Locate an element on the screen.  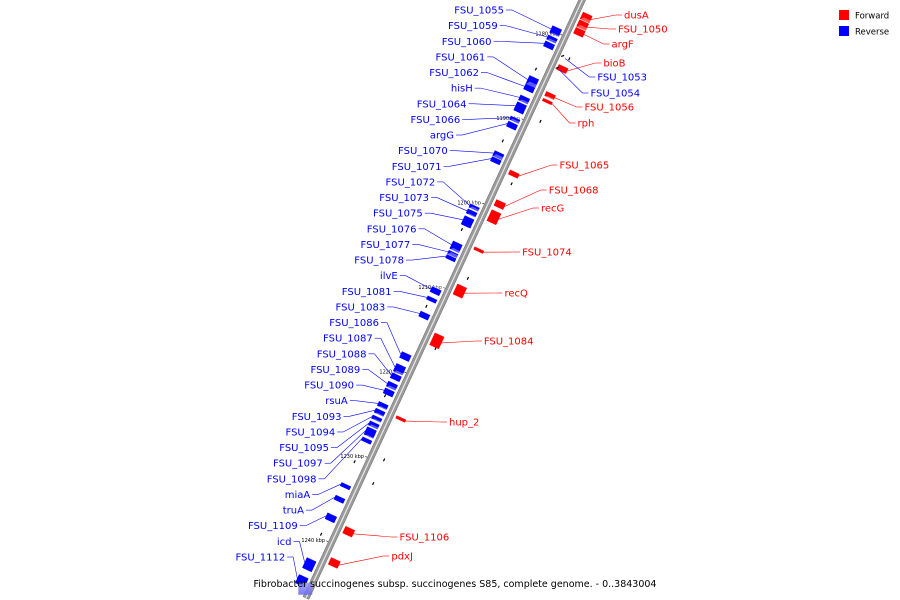
gene-recq-facet is located at coordinates (464, 285).